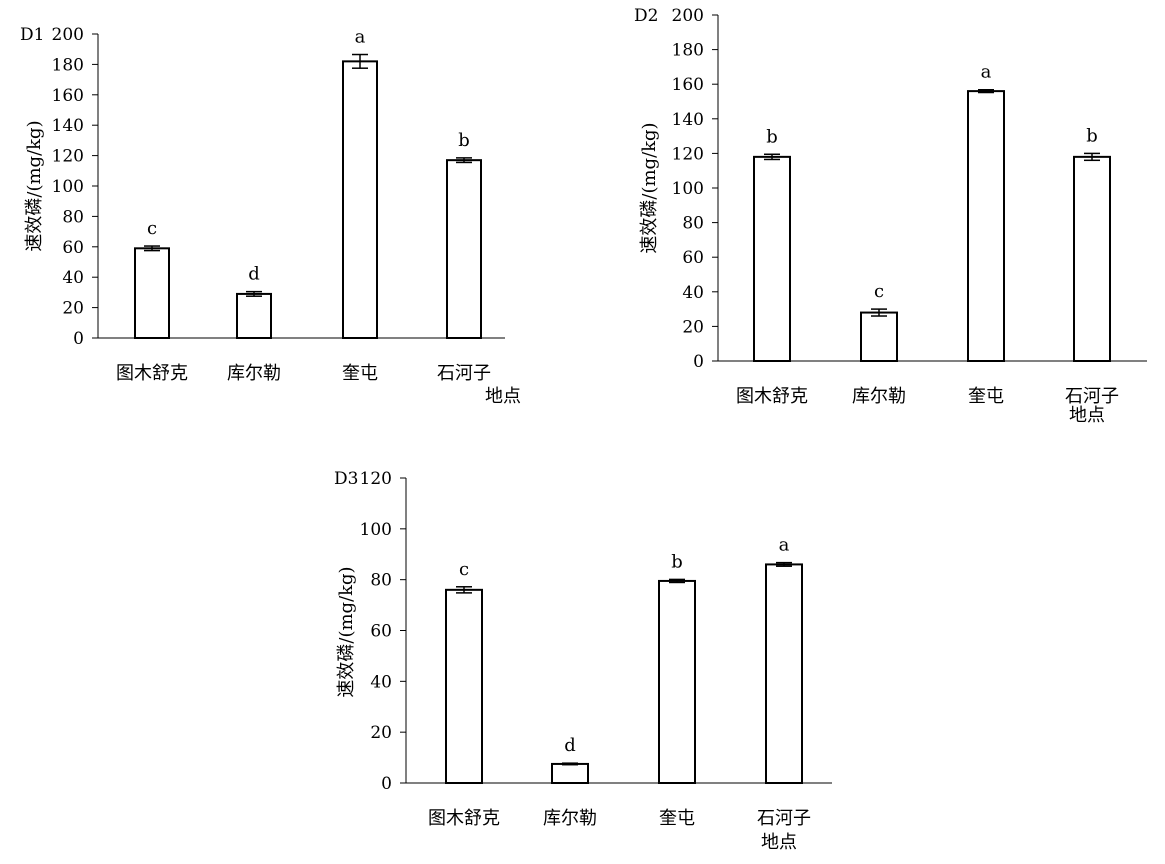 The image size is (1165, 864). What do you see at coordinates (646, 16) in the screenshot?
I see `panel-label: D2` at bounding box center [646, 16].